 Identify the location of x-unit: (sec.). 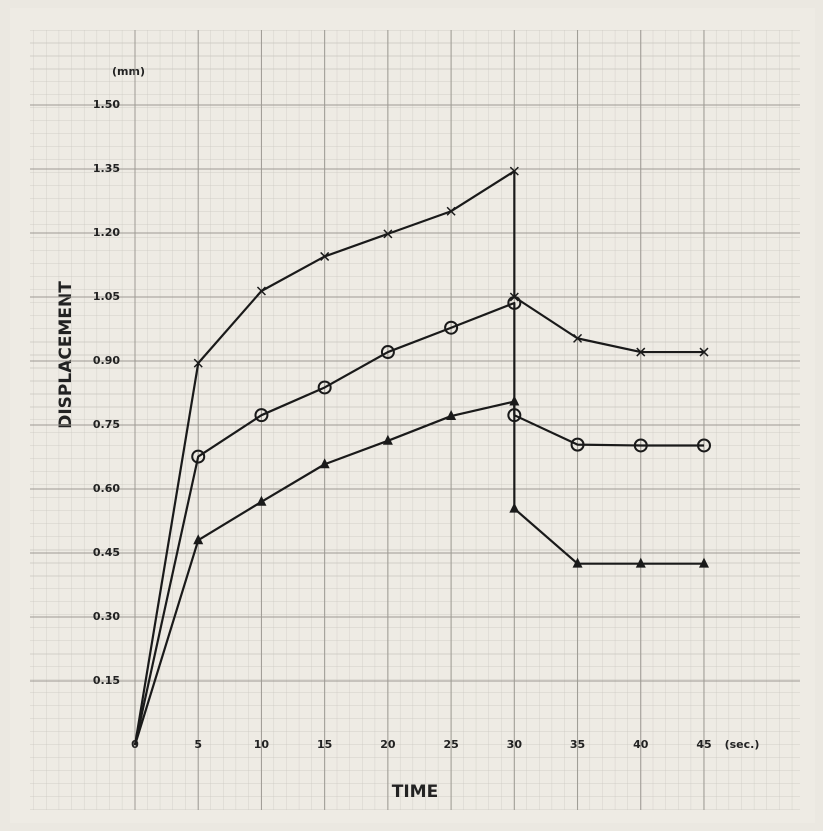
(742, 744).